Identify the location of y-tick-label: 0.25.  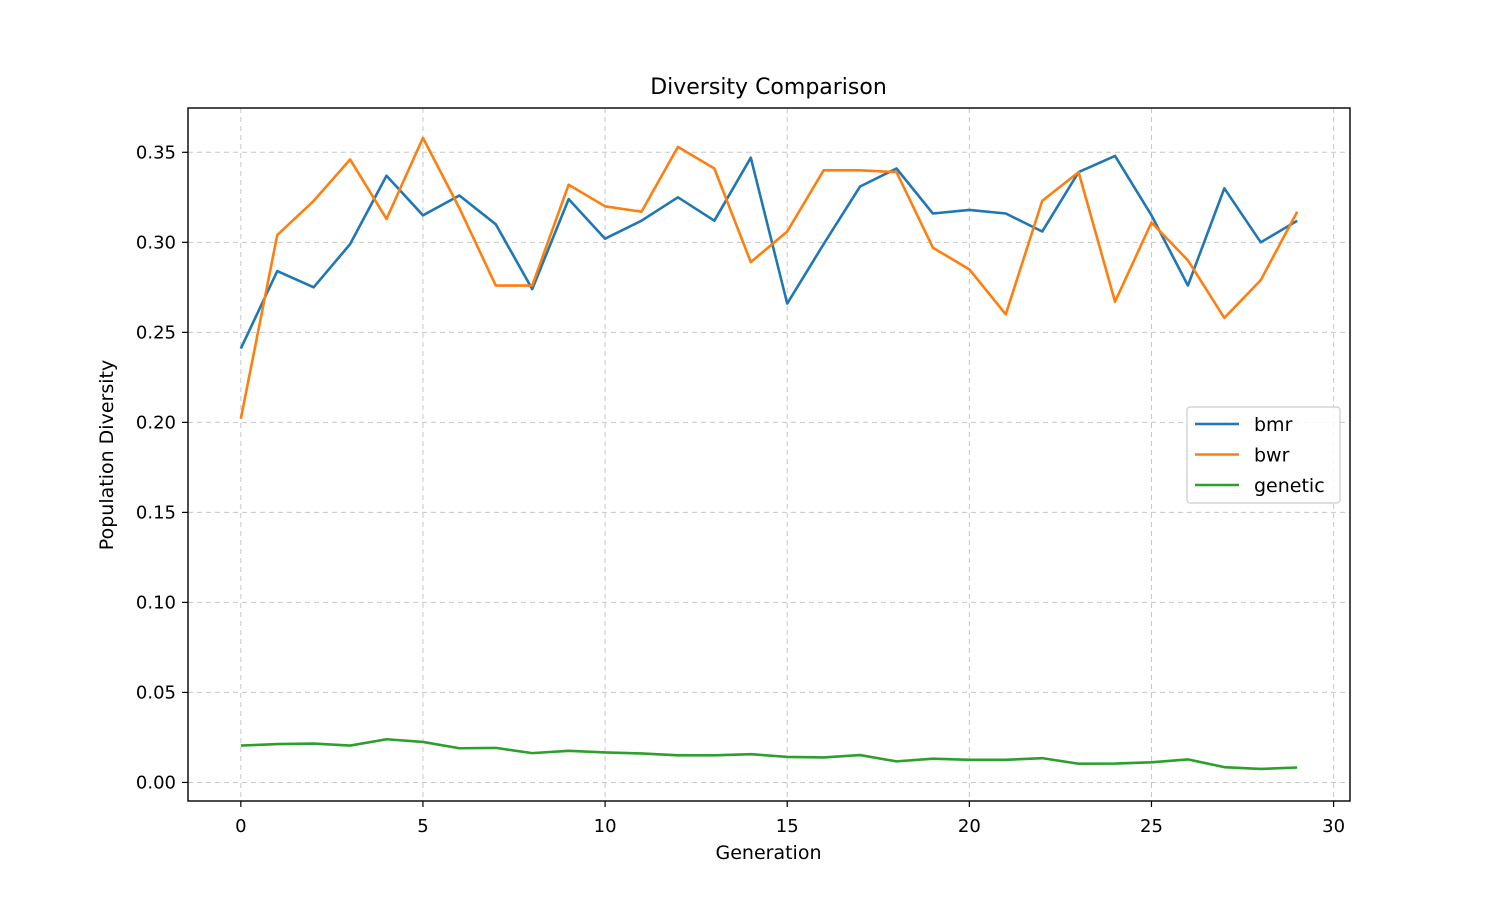
(156, 332).